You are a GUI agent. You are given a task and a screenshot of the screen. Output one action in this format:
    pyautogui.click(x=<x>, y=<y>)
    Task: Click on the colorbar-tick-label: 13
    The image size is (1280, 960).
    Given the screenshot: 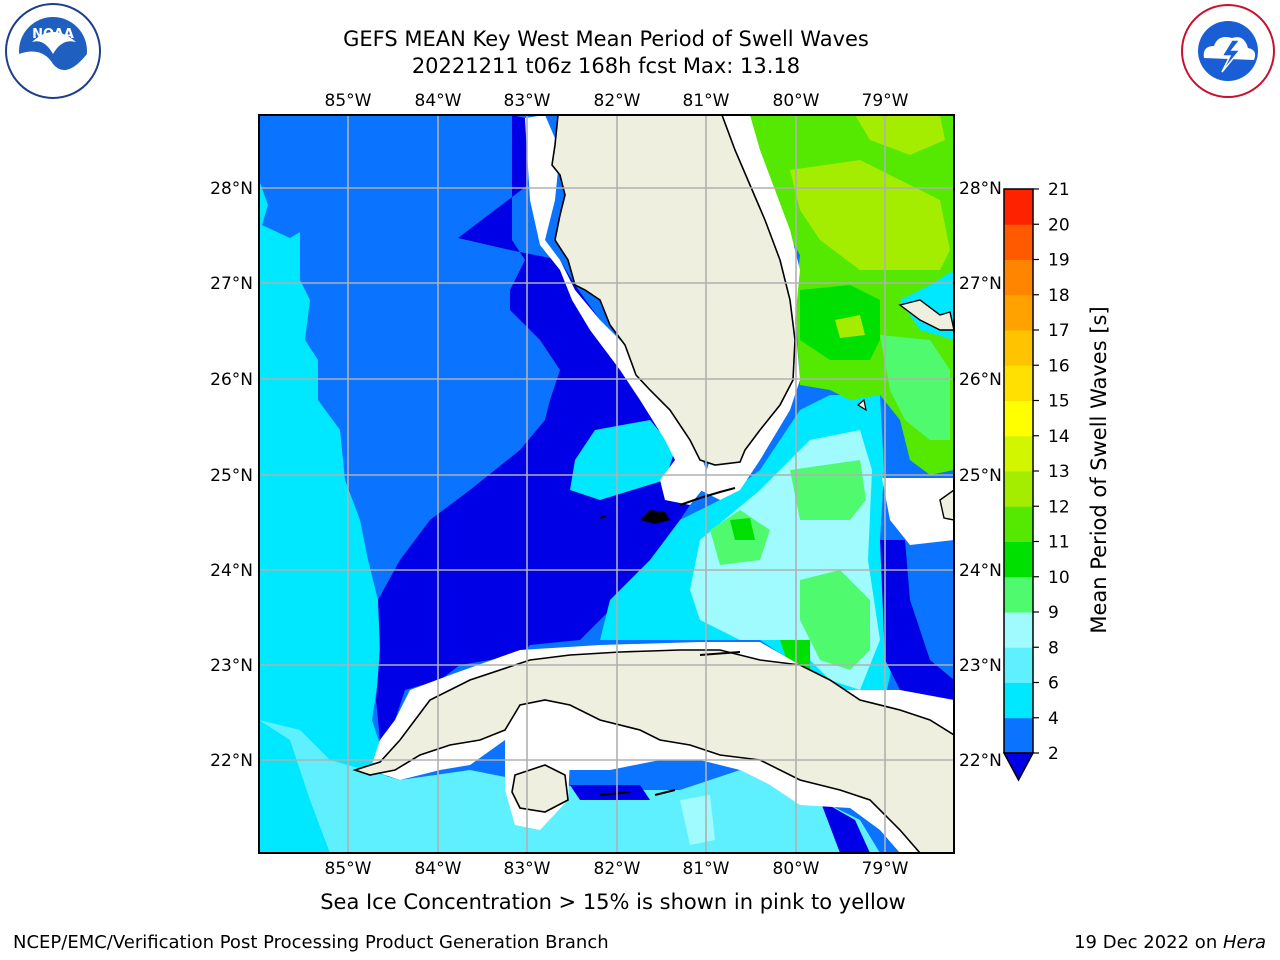 What is the action you would take?
    pyautogui.click(x=1059, y=472)
    